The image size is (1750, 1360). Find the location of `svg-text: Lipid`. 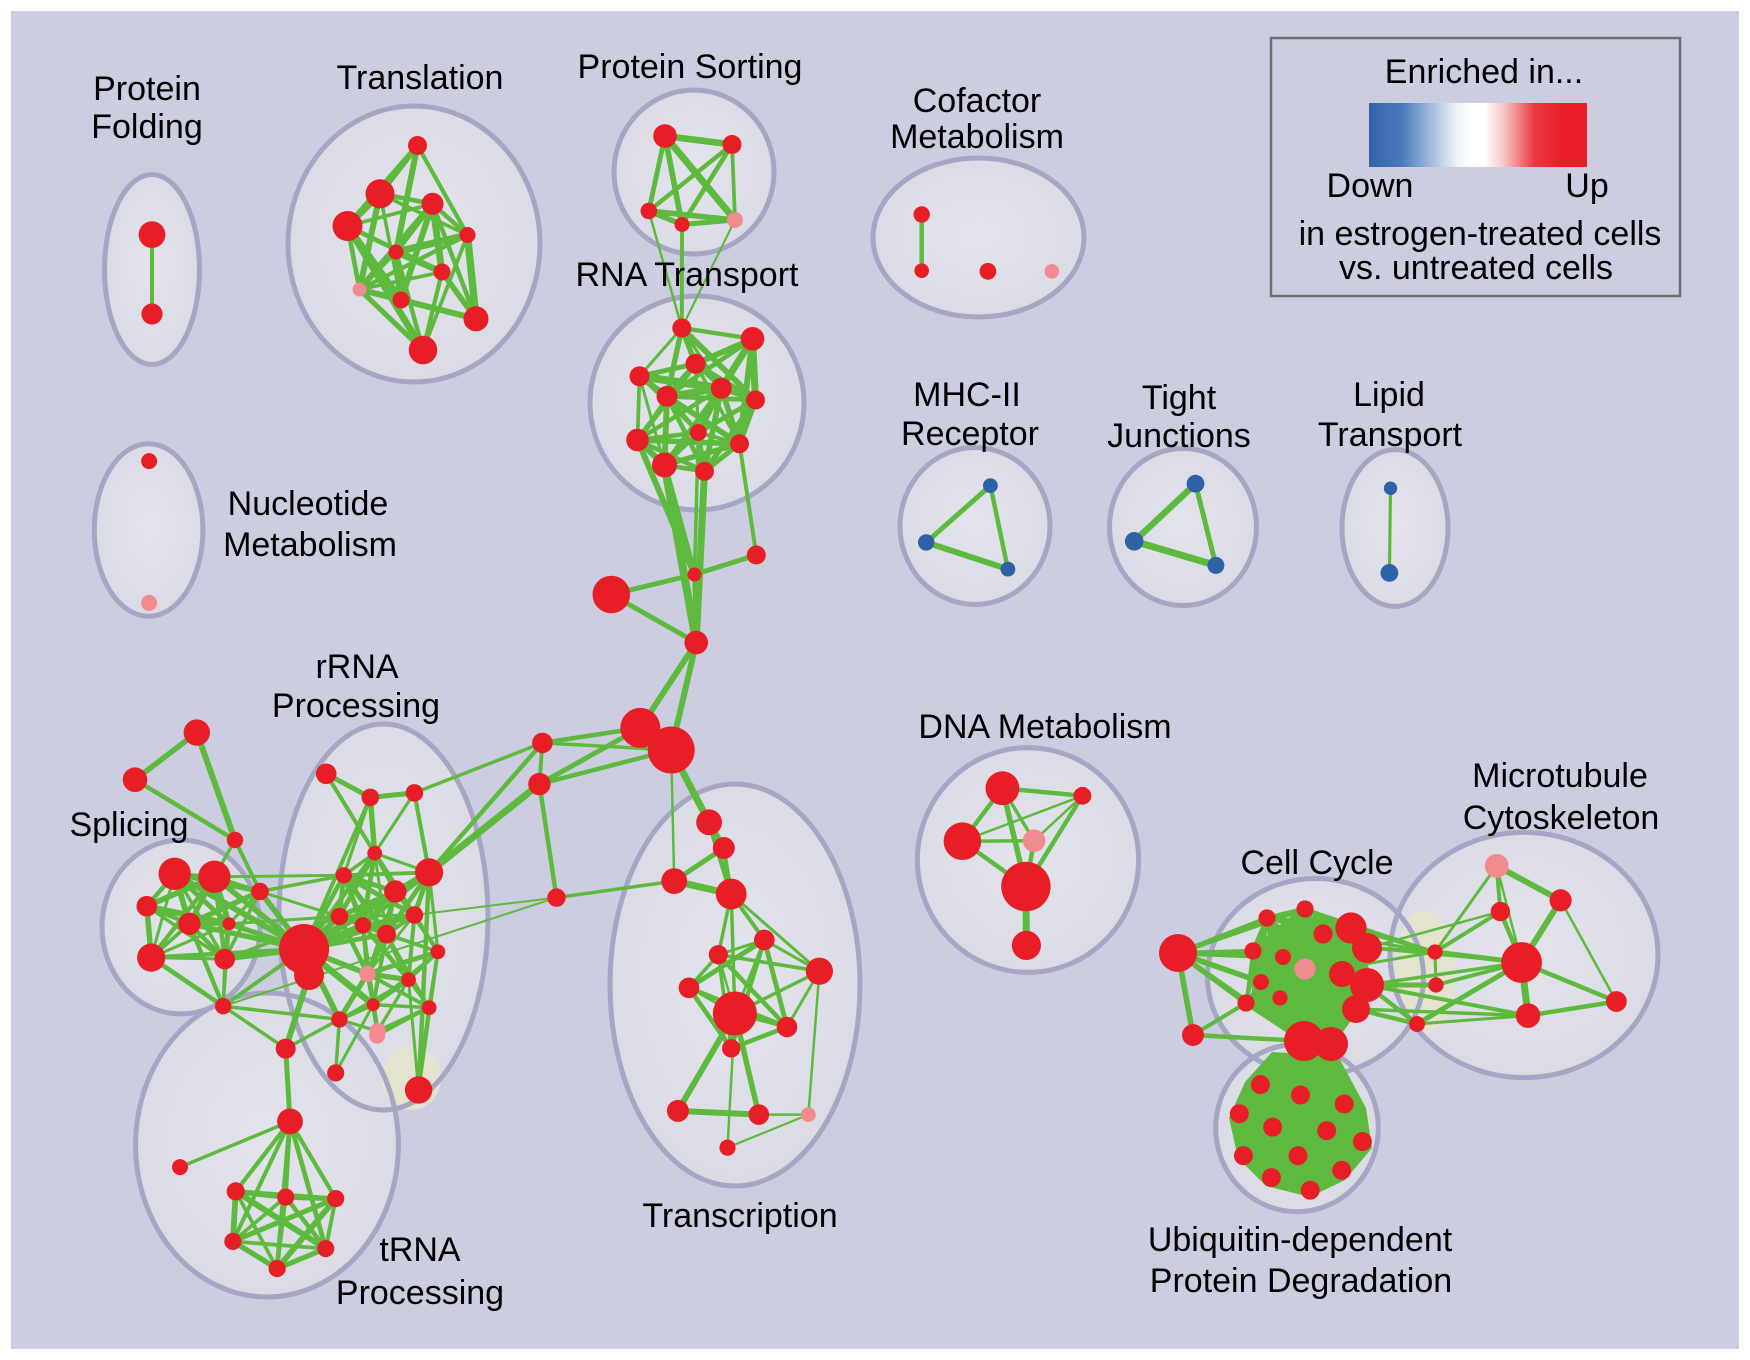

svg-text: Lipid is located at coordinates (1389, 395).